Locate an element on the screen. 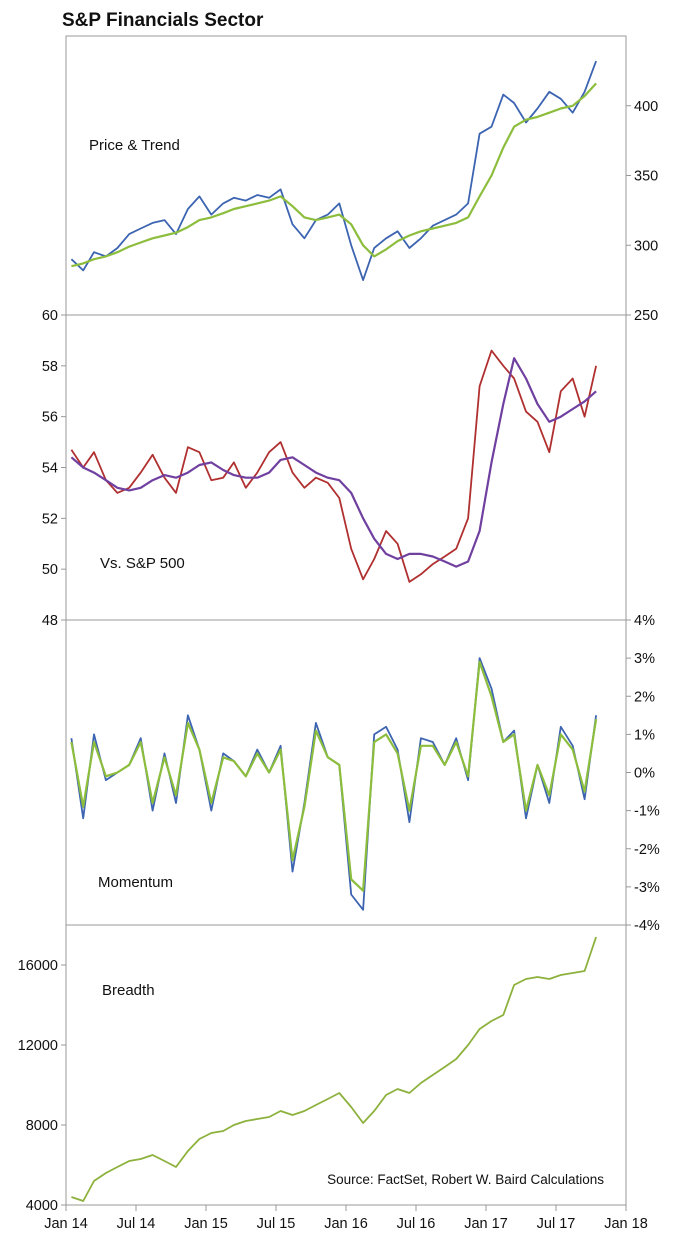 The height and width of the screenshot is (1240, 690). y-tick-label: -3% is located at coordinates (647, 888).